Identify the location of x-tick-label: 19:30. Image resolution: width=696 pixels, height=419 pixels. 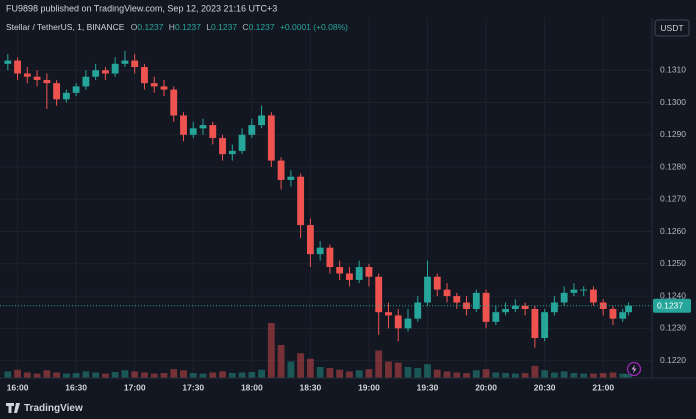
(428, 387).